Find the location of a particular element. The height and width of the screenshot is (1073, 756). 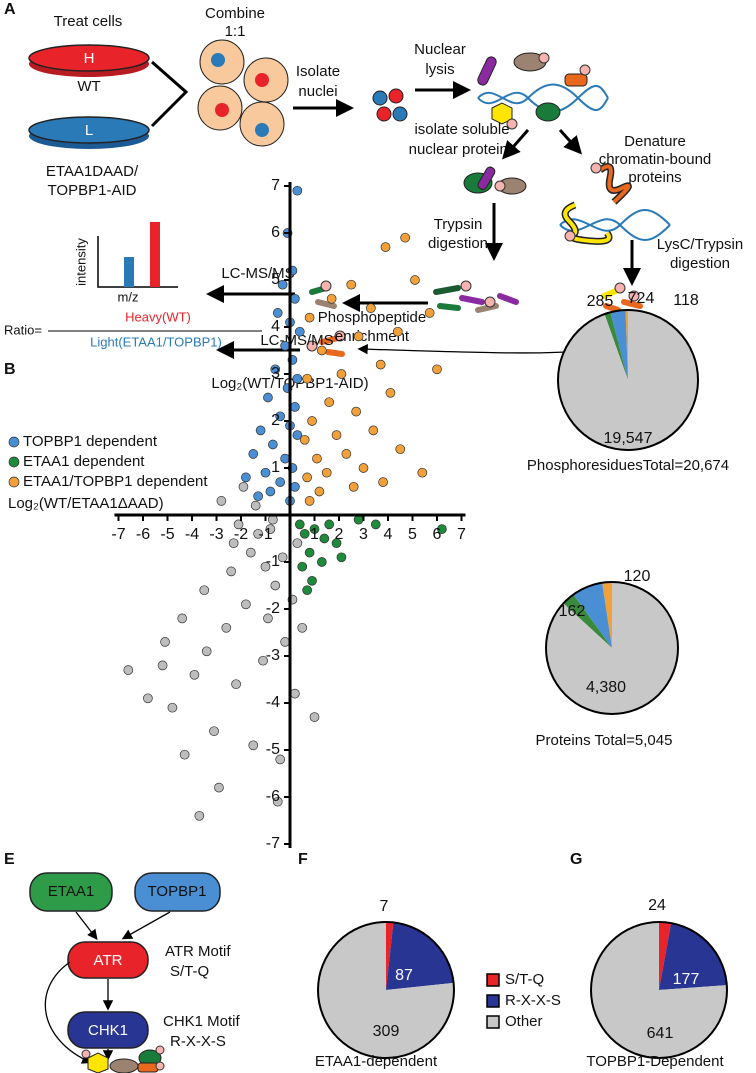

label: Light(ETAA1/TOPBP1) is located at coordinates (156, 341).